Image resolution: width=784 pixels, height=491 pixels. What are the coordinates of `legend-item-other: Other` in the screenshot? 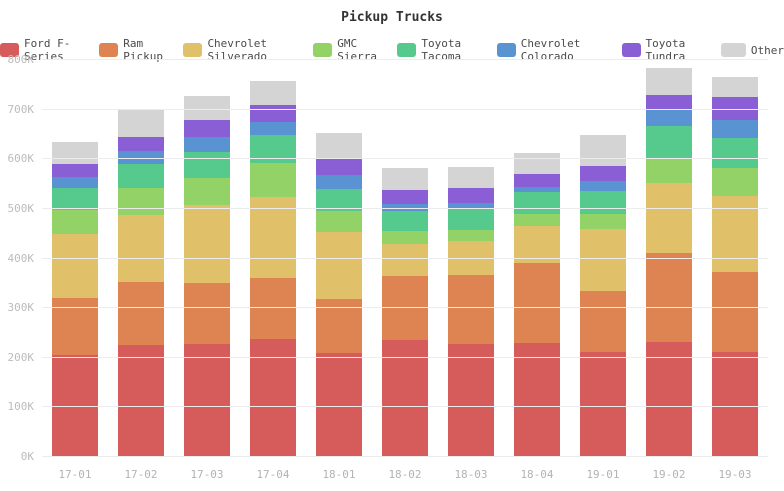 It's located at (752, 50).